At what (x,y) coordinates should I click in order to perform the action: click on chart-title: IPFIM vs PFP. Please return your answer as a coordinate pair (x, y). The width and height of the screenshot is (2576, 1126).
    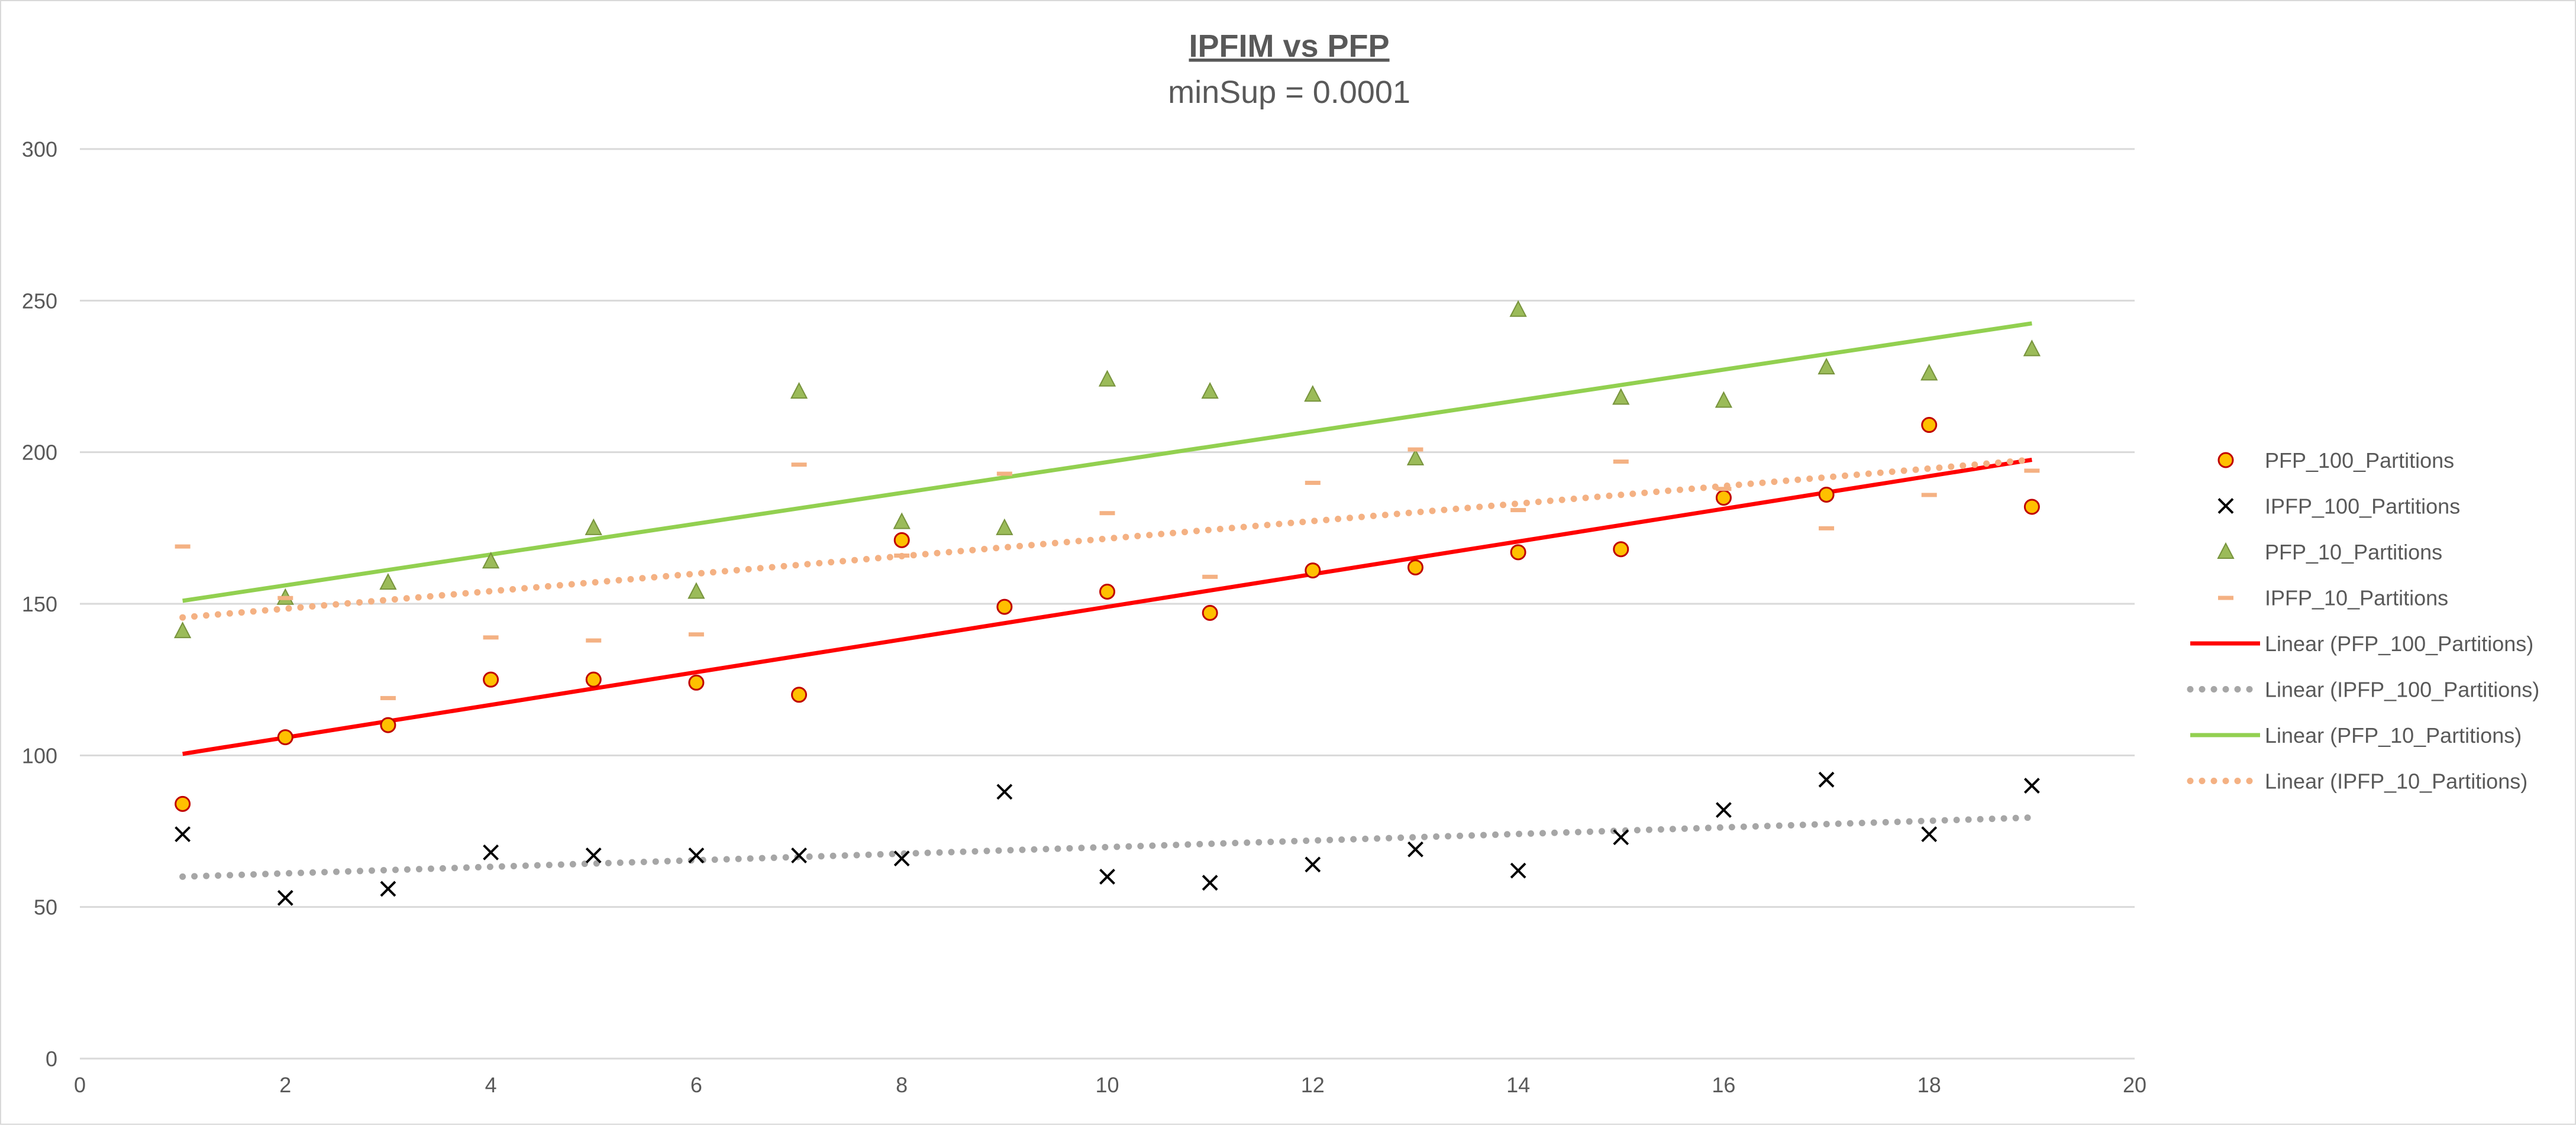
    Looking at the image, I should click on (1289, 46).